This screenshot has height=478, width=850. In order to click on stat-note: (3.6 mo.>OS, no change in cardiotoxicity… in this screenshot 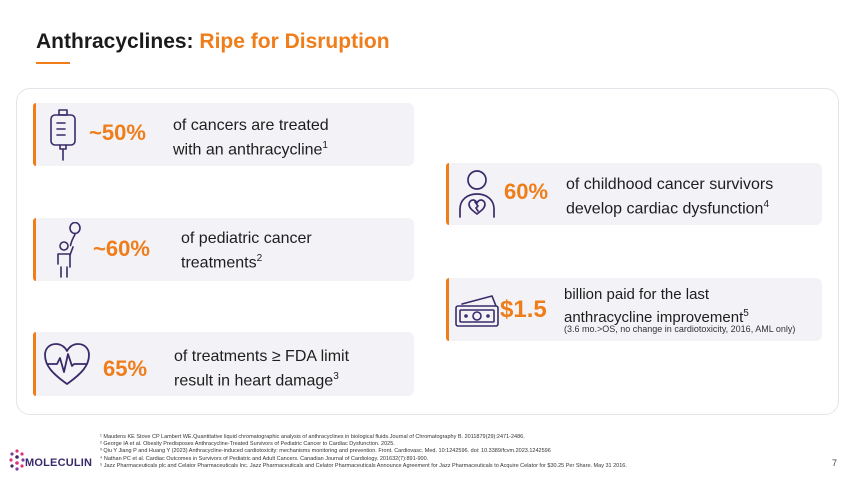, I will do `click(680, 329)`.